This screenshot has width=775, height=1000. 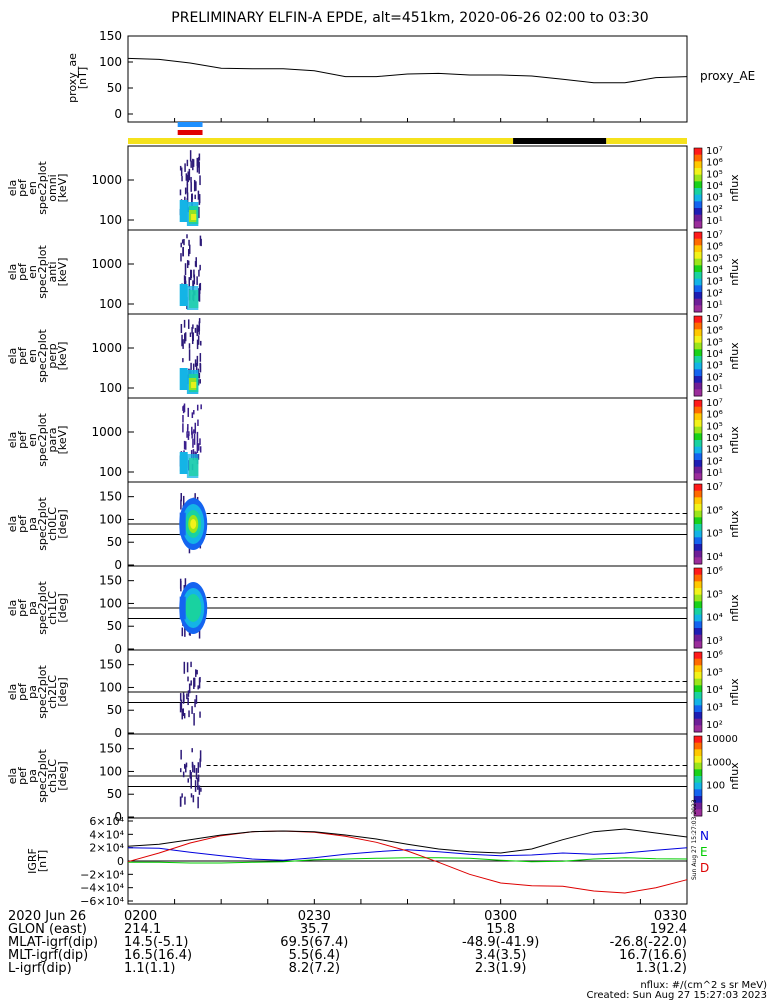 I want to click on ae-ylabel-line: proxy_ae, so click(x=72, y=78).